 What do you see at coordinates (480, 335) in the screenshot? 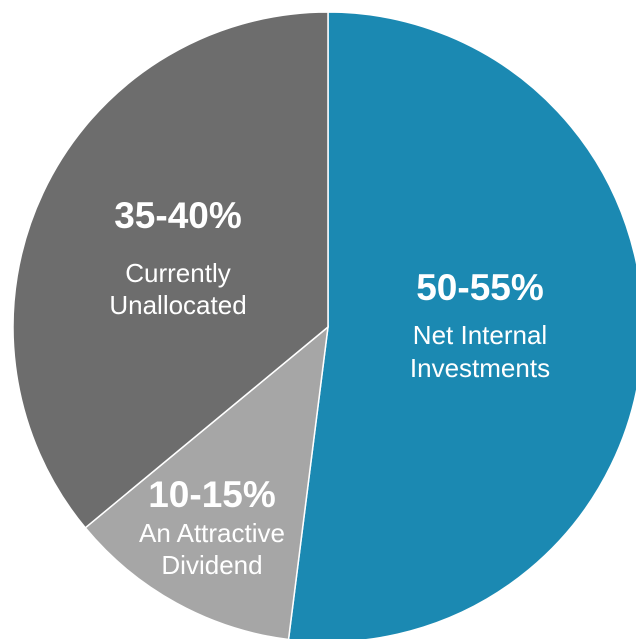
I see `slice-category-label: Net Internal` at bounding box center [480, 335].